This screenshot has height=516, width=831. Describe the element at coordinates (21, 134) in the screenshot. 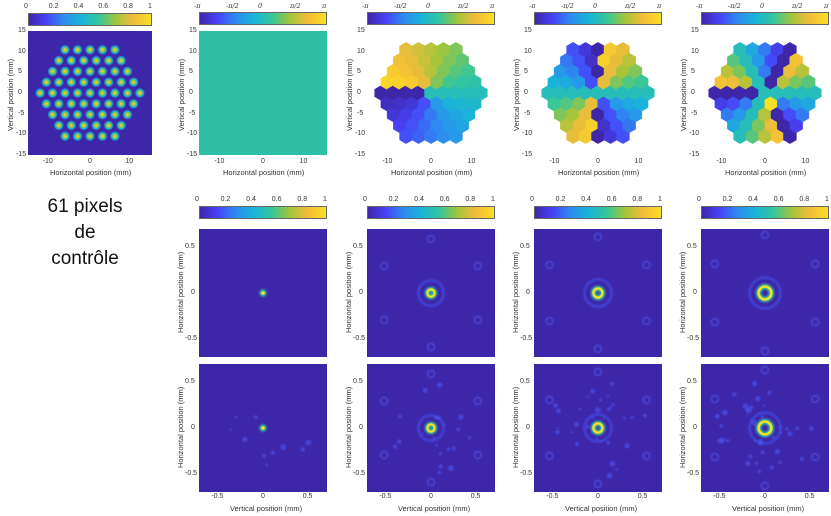

I see `top-ytick-0-5: -10` at that location.